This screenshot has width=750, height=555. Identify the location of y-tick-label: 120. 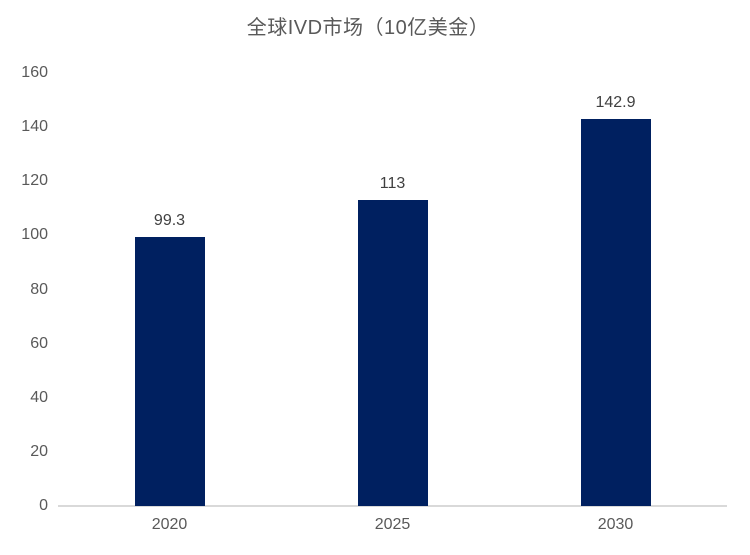
(34, 181).